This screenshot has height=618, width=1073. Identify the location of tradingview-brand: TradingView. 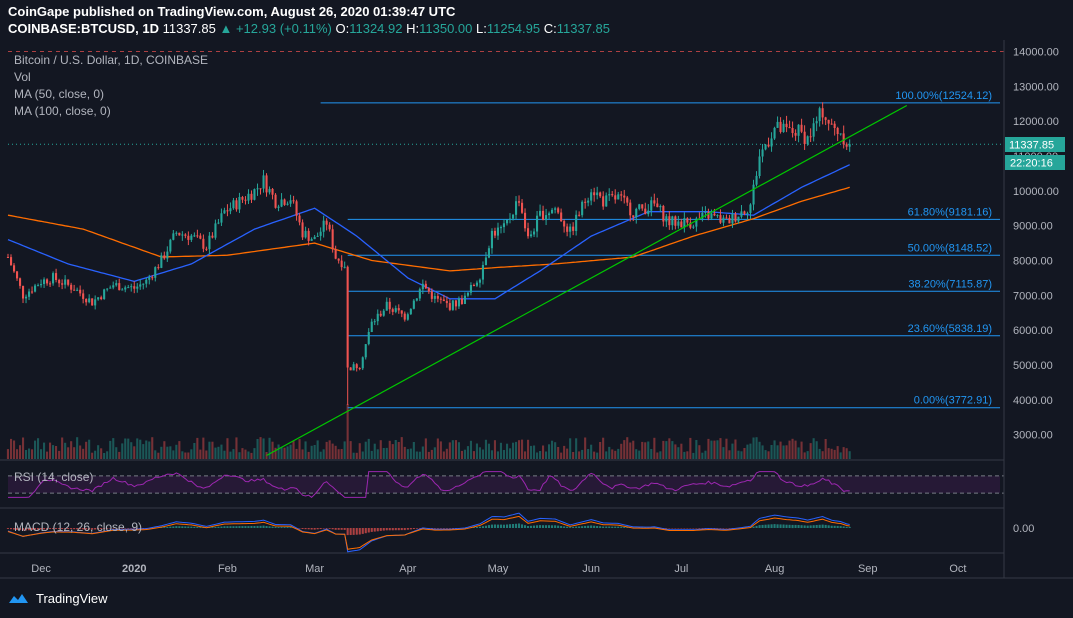
(58, 598).